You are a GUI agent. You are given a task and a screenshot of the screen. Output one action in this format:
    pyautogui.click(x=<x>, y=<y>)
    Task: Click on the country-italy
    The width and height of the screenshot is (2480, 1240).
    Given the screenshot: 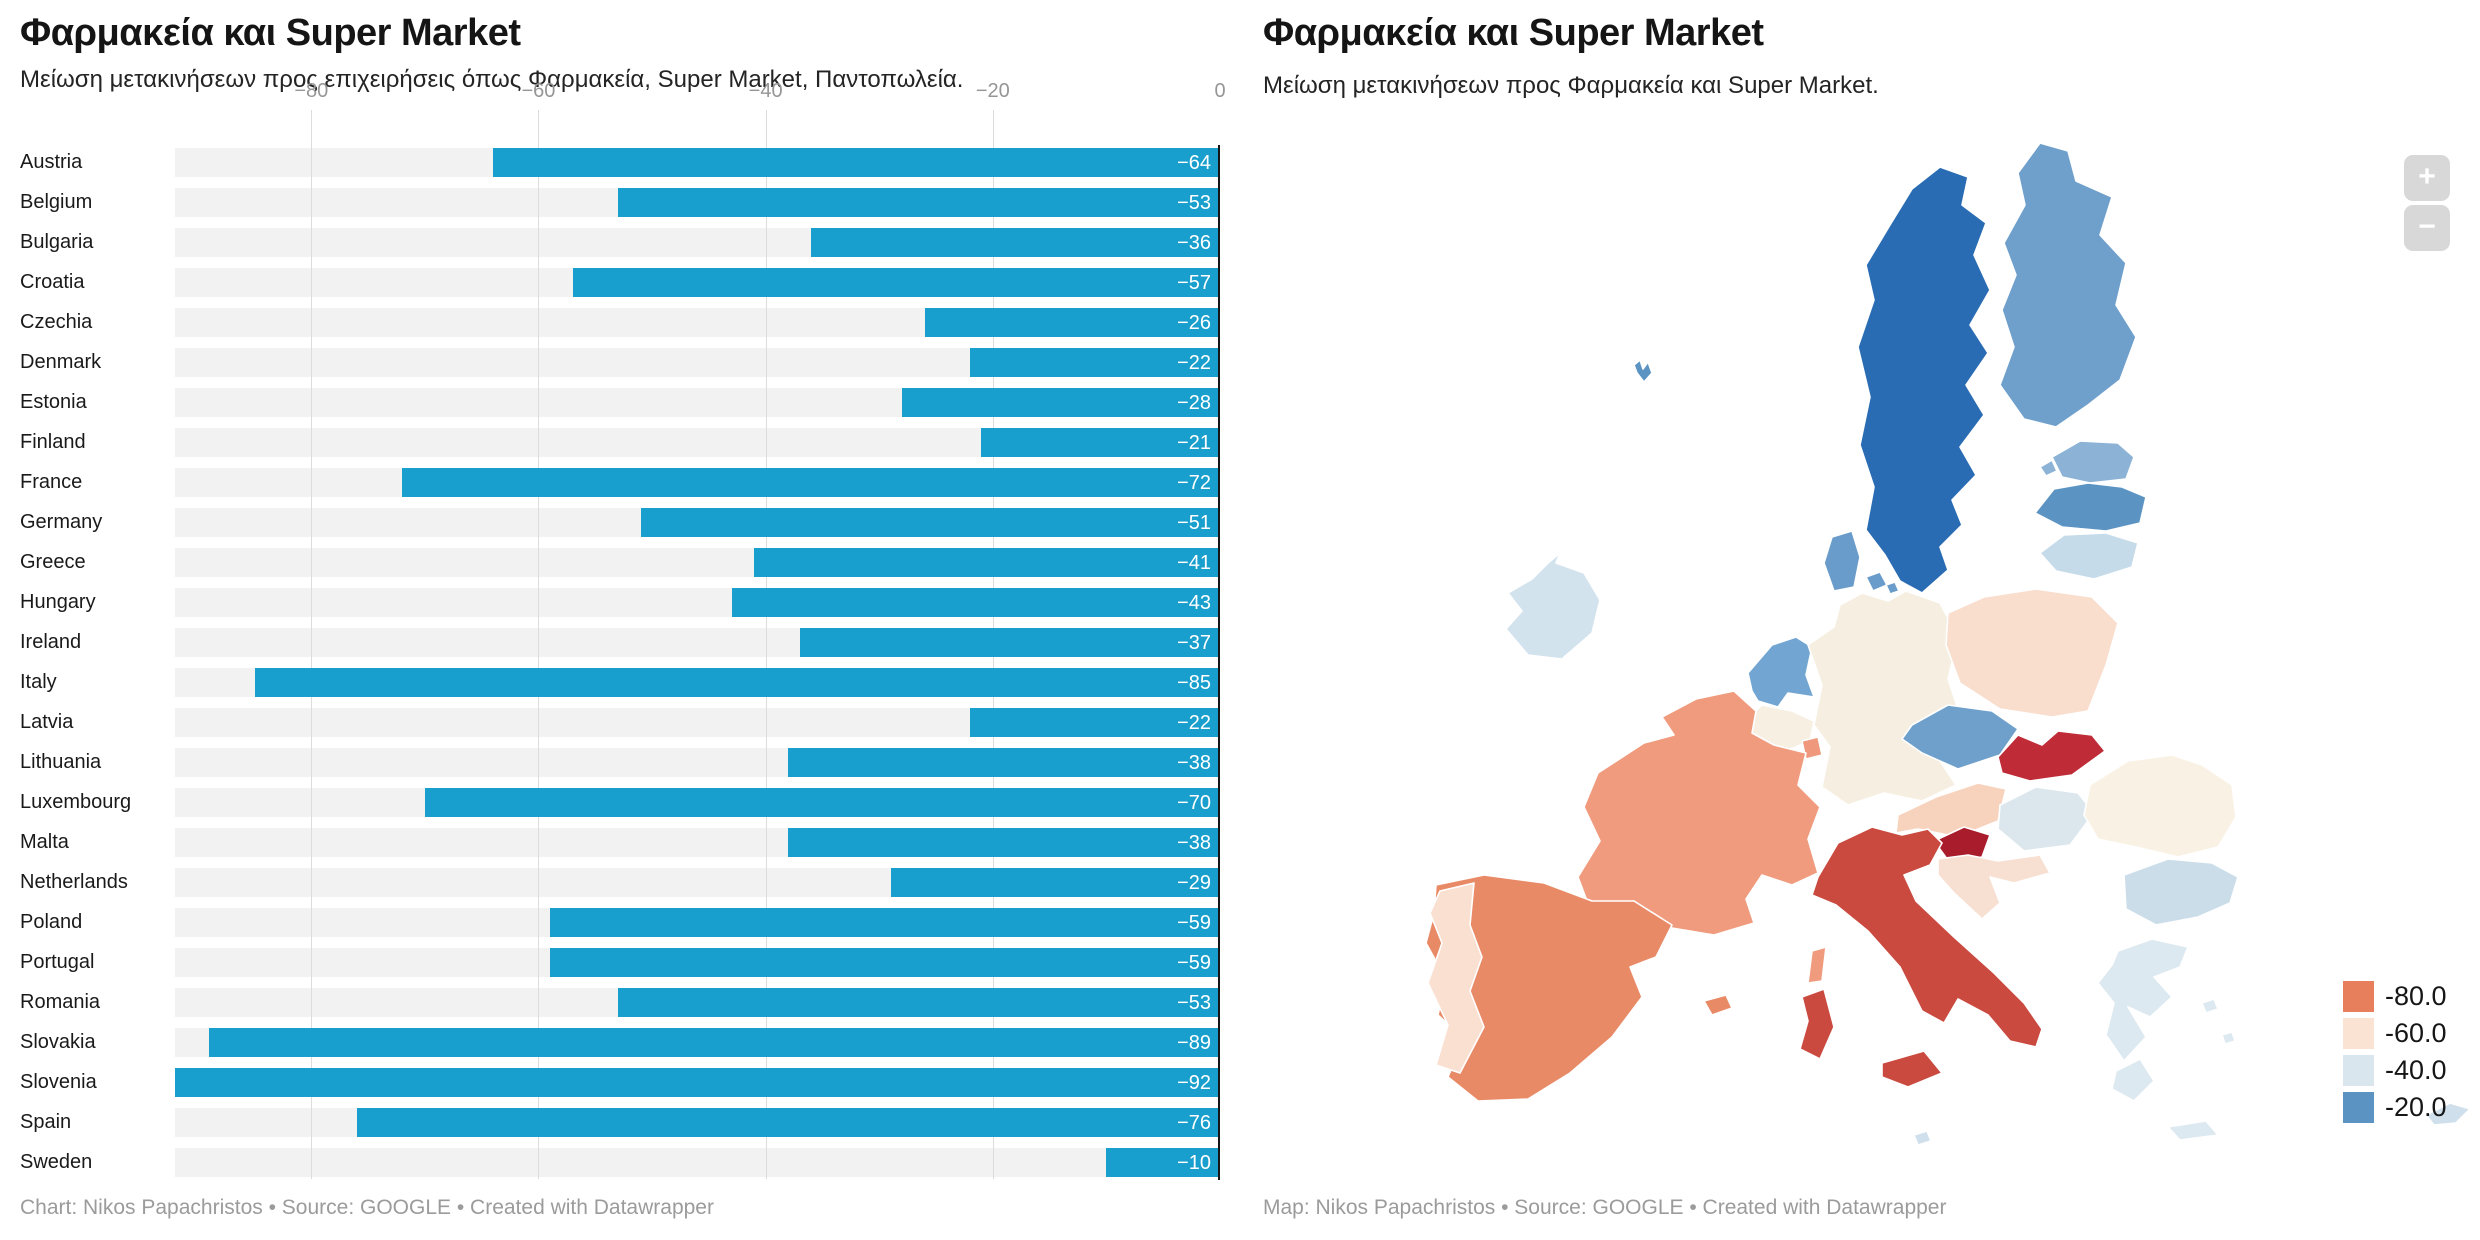 What is the action you would take?
    pyautogui.click(x=1927, y=937)
    